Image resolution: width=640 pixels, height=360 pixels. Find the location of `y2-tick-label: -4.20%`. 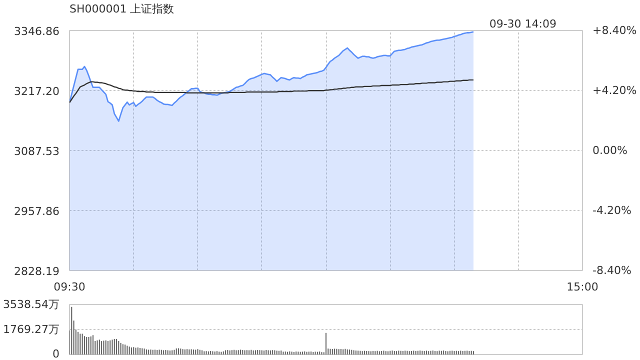

y2-tick-label: -4.20% is located at coordinates (612, 210).